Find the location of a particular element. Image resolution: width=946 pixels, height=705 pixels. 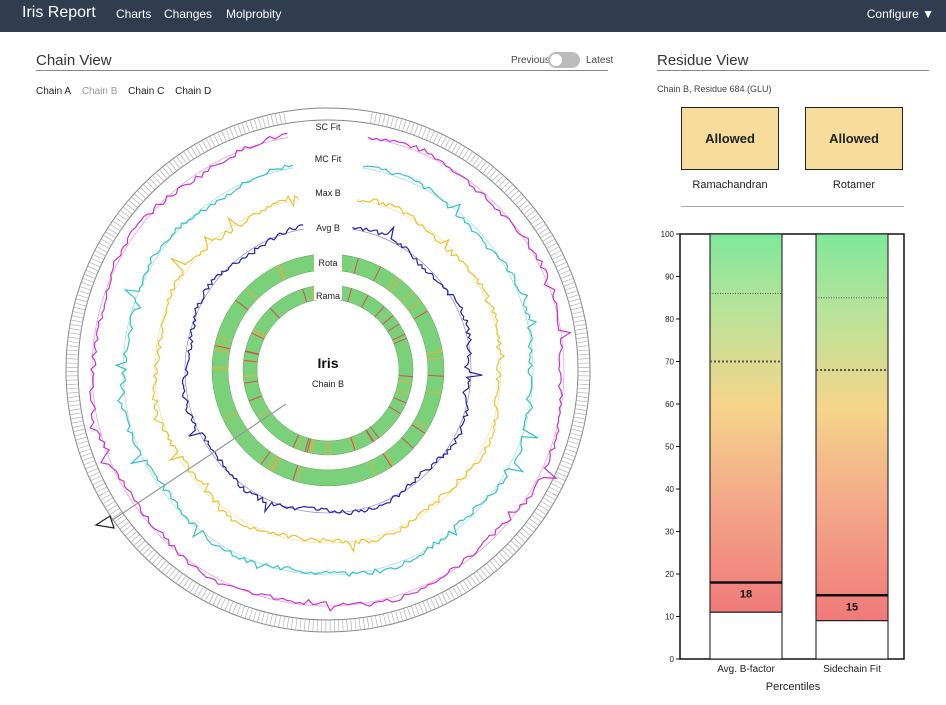

previous-latest-toggle is located at coordinates (564, 60).